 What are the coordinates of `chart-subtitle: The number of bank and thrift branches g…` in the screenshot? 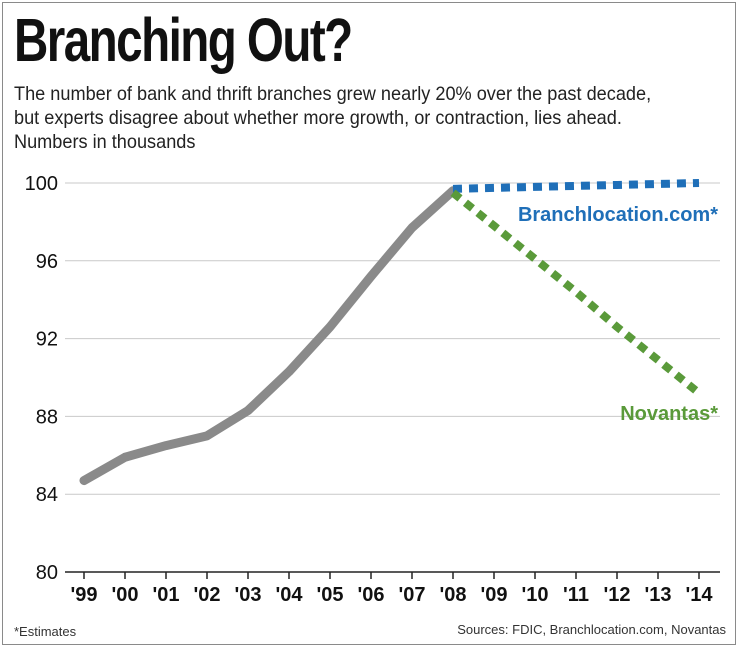 It's located at (333, 118).